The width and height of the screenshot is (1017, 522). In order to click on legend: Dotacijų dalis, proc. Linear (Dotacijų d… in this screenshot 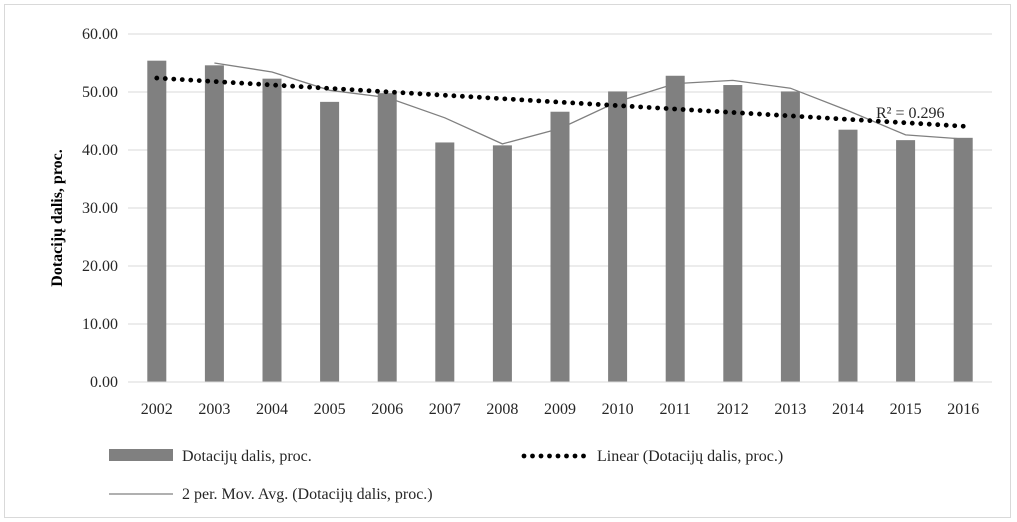, I will do `click(446, 475)`.